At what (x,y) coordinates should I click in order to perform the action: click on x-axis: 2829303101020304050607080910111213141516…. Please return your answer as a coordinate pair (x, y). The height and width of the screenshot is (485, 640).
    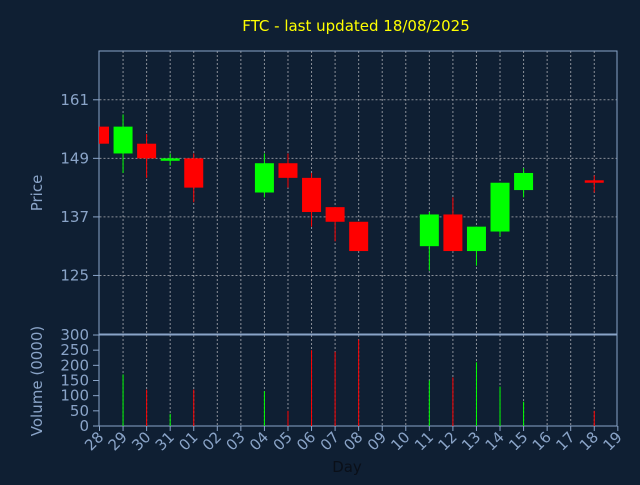
    Looking at the image, I should click on (353, 440).